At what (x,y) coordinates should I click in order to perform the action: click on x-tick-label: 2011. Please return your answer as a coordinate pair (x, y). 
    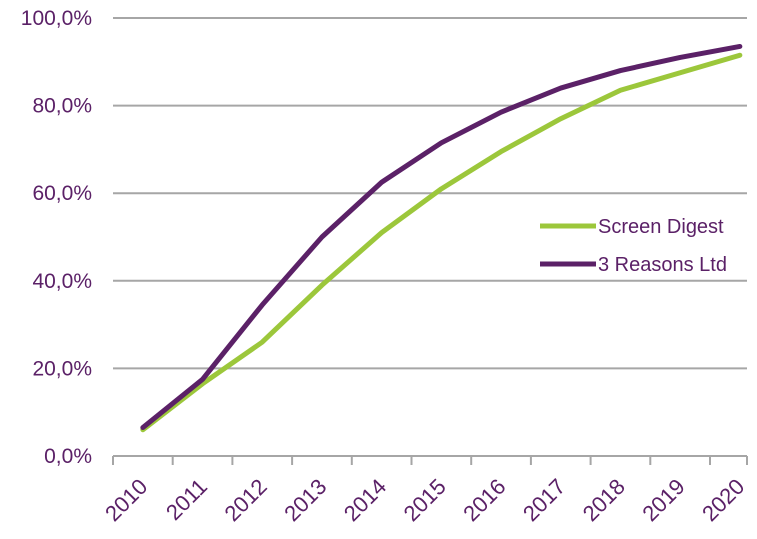
    Looking at the image, I should click on (186, 499).